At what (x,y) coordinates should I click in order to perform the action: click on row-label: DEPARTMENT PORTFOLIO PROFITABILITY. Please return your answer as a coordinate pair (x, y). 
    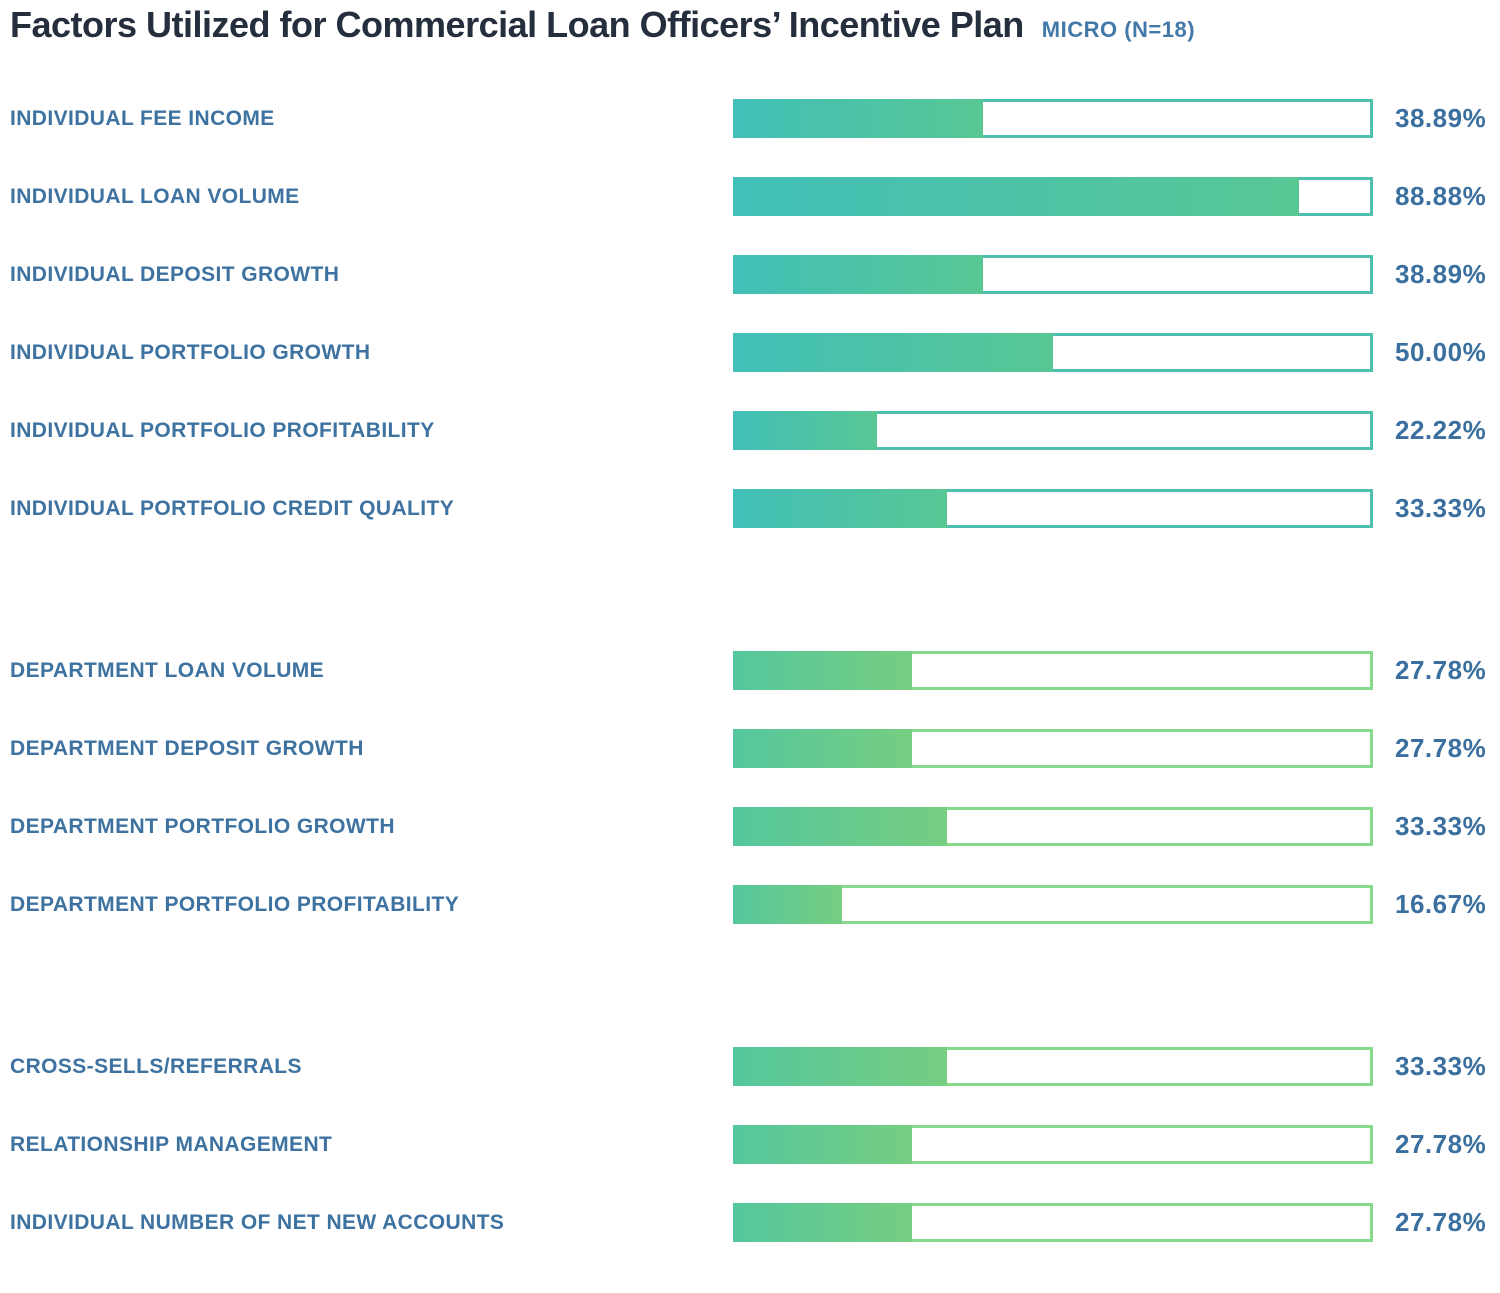
    Looking at the image, I should click on (235, 904).